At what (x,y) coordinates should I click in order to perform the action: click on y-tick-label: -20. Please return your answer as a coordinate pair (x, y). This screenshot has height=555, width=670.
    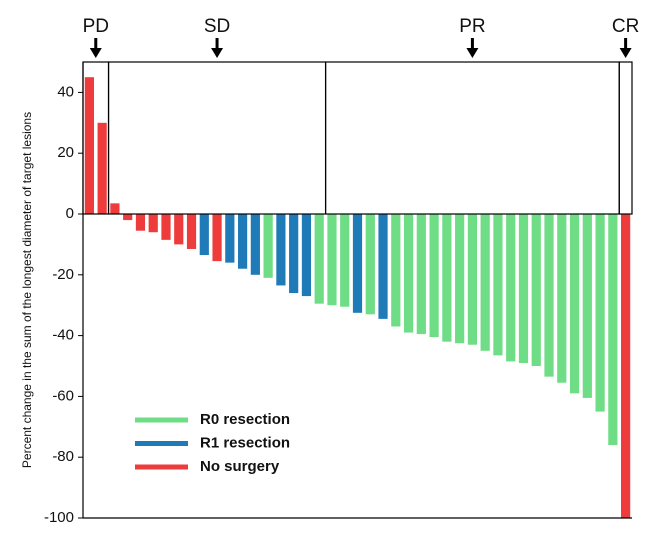
    Looking at the image, I should click on (63, 274).